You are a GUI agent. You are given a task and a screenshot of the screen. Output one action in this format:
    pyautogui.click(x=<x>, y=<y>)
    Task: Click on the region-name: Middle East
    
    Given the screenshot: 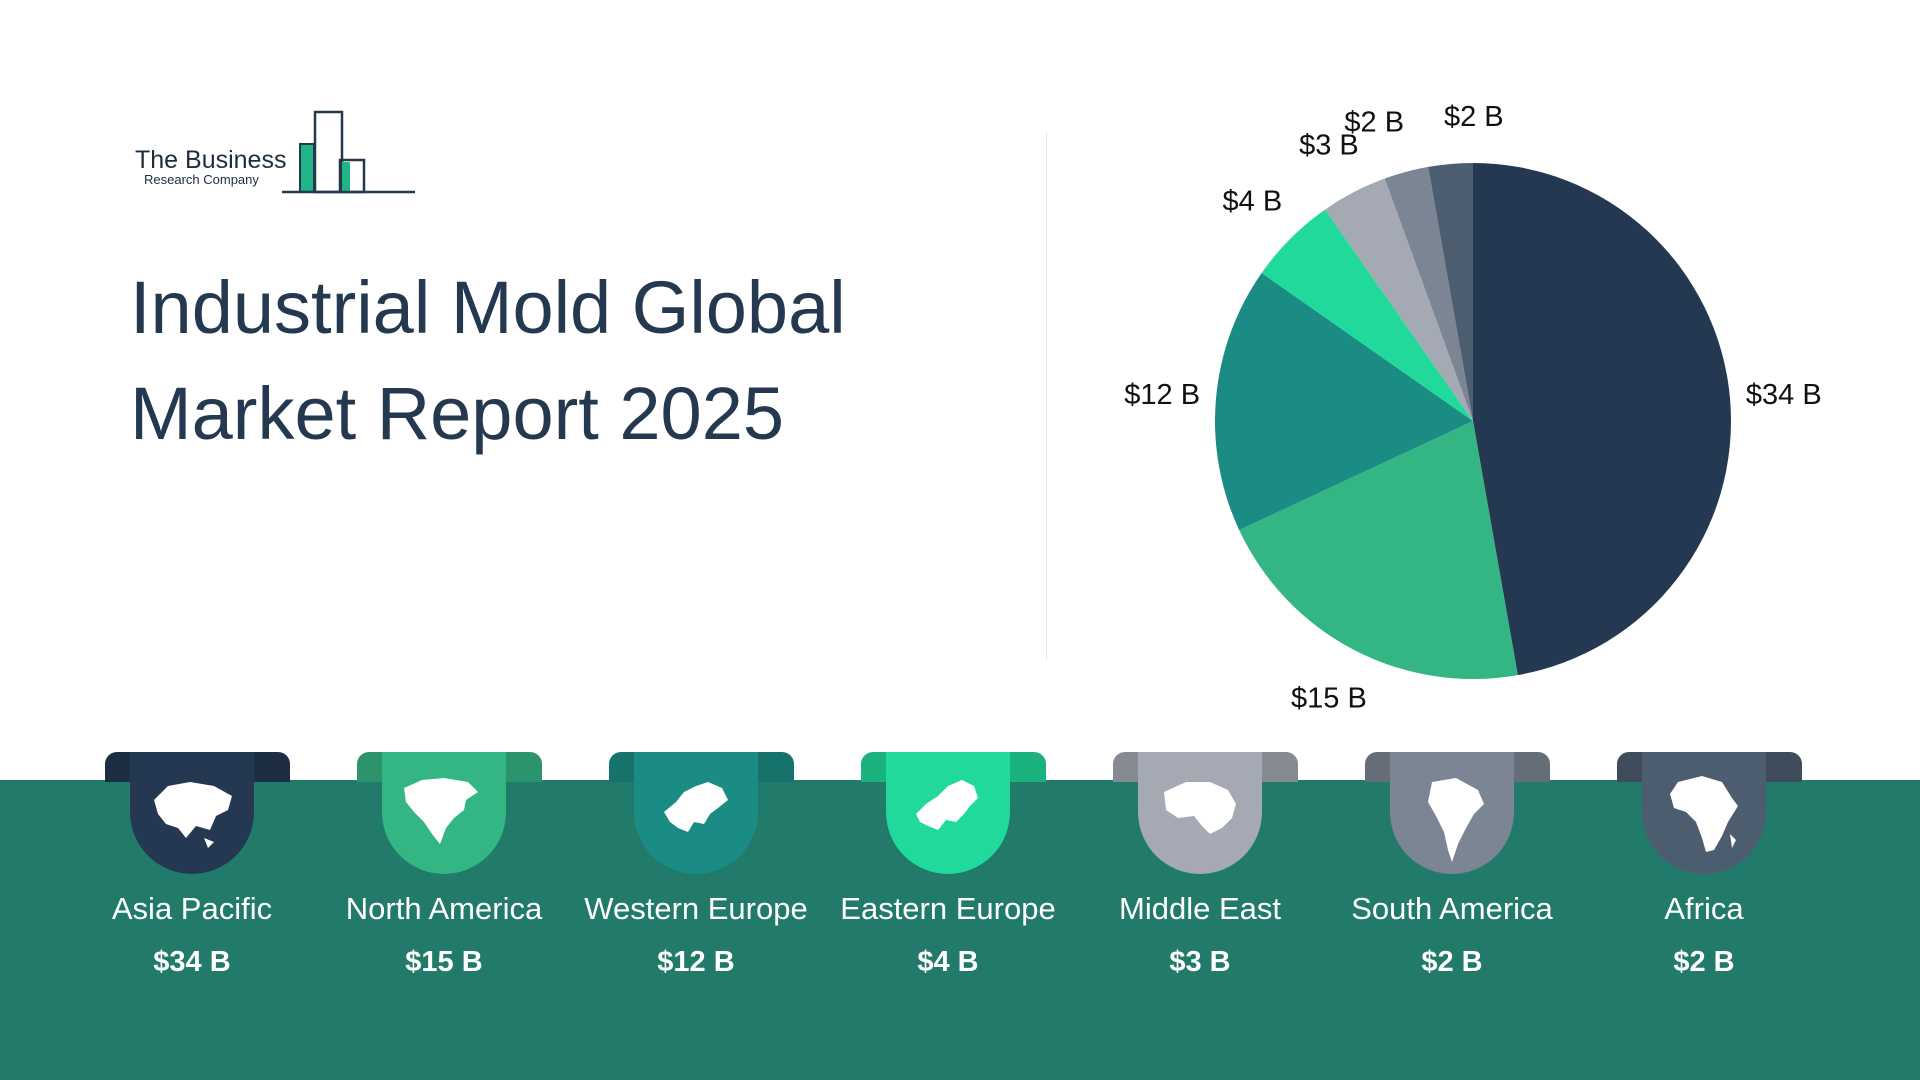 What is the action you would take?
    pyautogui.click(x=1200, y=908)
    